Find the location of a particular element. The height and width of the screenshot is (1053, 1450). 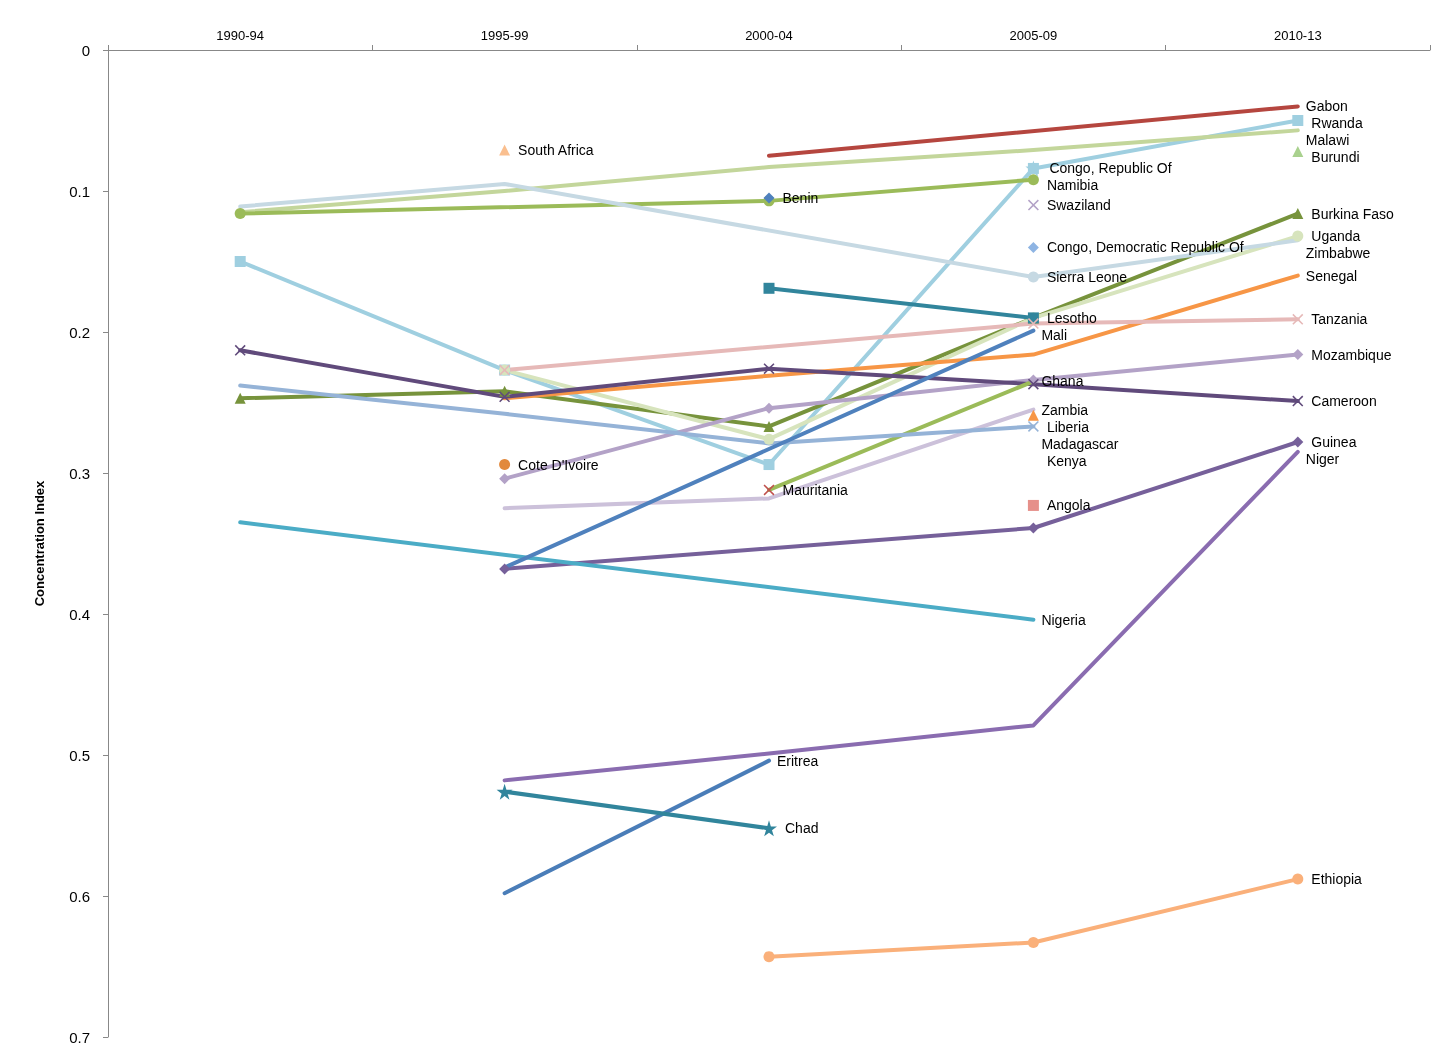

series-label: Kenya is located at coordinates (1066, 460).